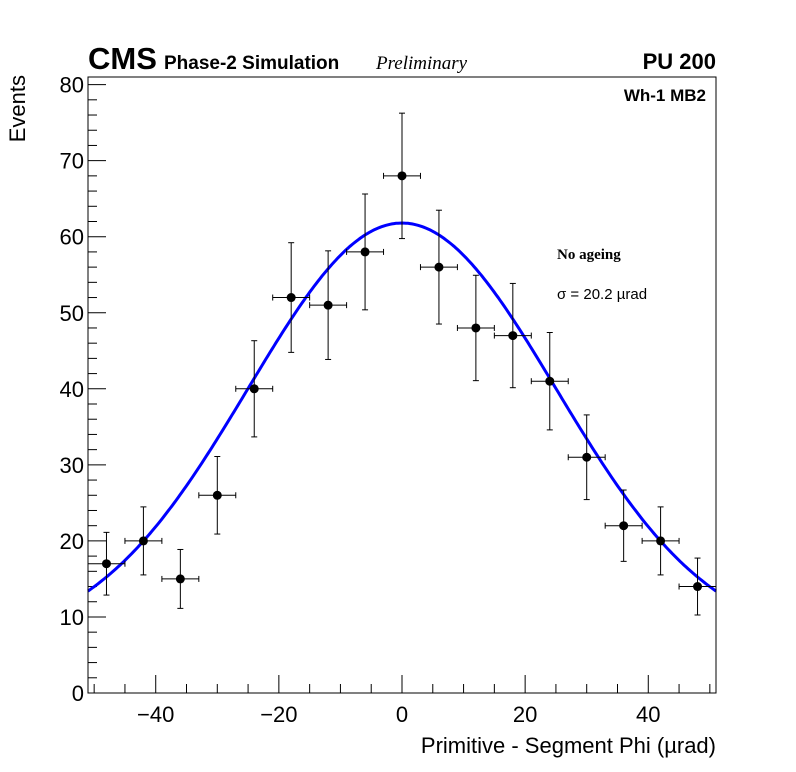 This screenshot has width=796, height=772. Describe the element at coordinates (17, 108) in the screenshot. I see `y-axis-label: Events` at that location.